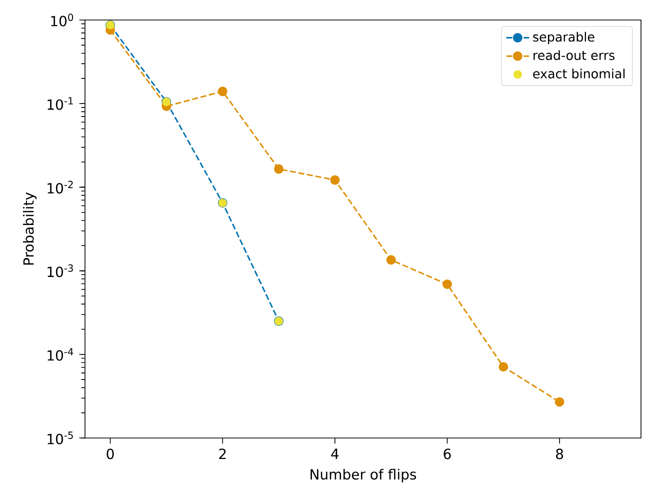  Describe the element at coordinates (60, 271) in the screenshot. I see `y-tick-label: 10$^{-3}$` at that location.